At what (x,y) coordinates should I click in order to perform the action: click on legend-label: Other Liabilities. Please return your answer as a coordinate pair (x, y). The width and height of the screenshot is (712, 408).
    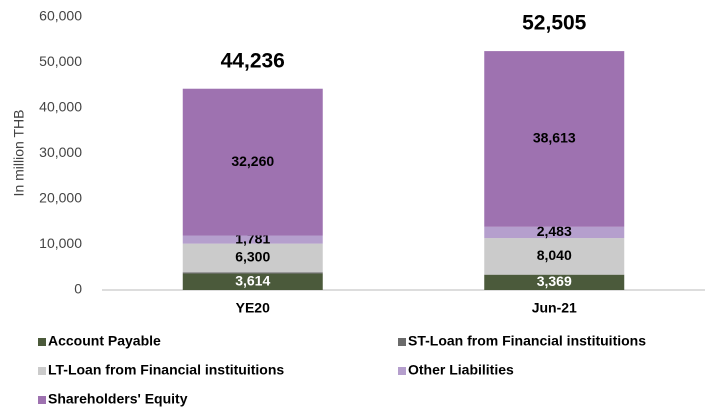
    Looking at the image, I should click on (461, 370).